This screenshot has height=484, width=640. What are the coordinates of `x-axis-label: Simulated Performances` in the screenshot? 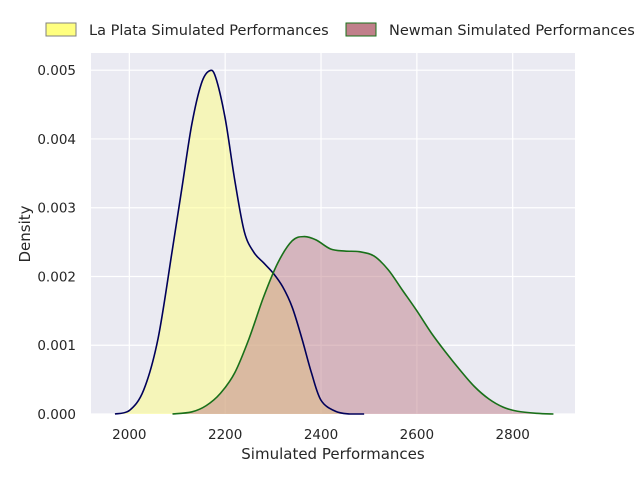 It's located at (333, 454).